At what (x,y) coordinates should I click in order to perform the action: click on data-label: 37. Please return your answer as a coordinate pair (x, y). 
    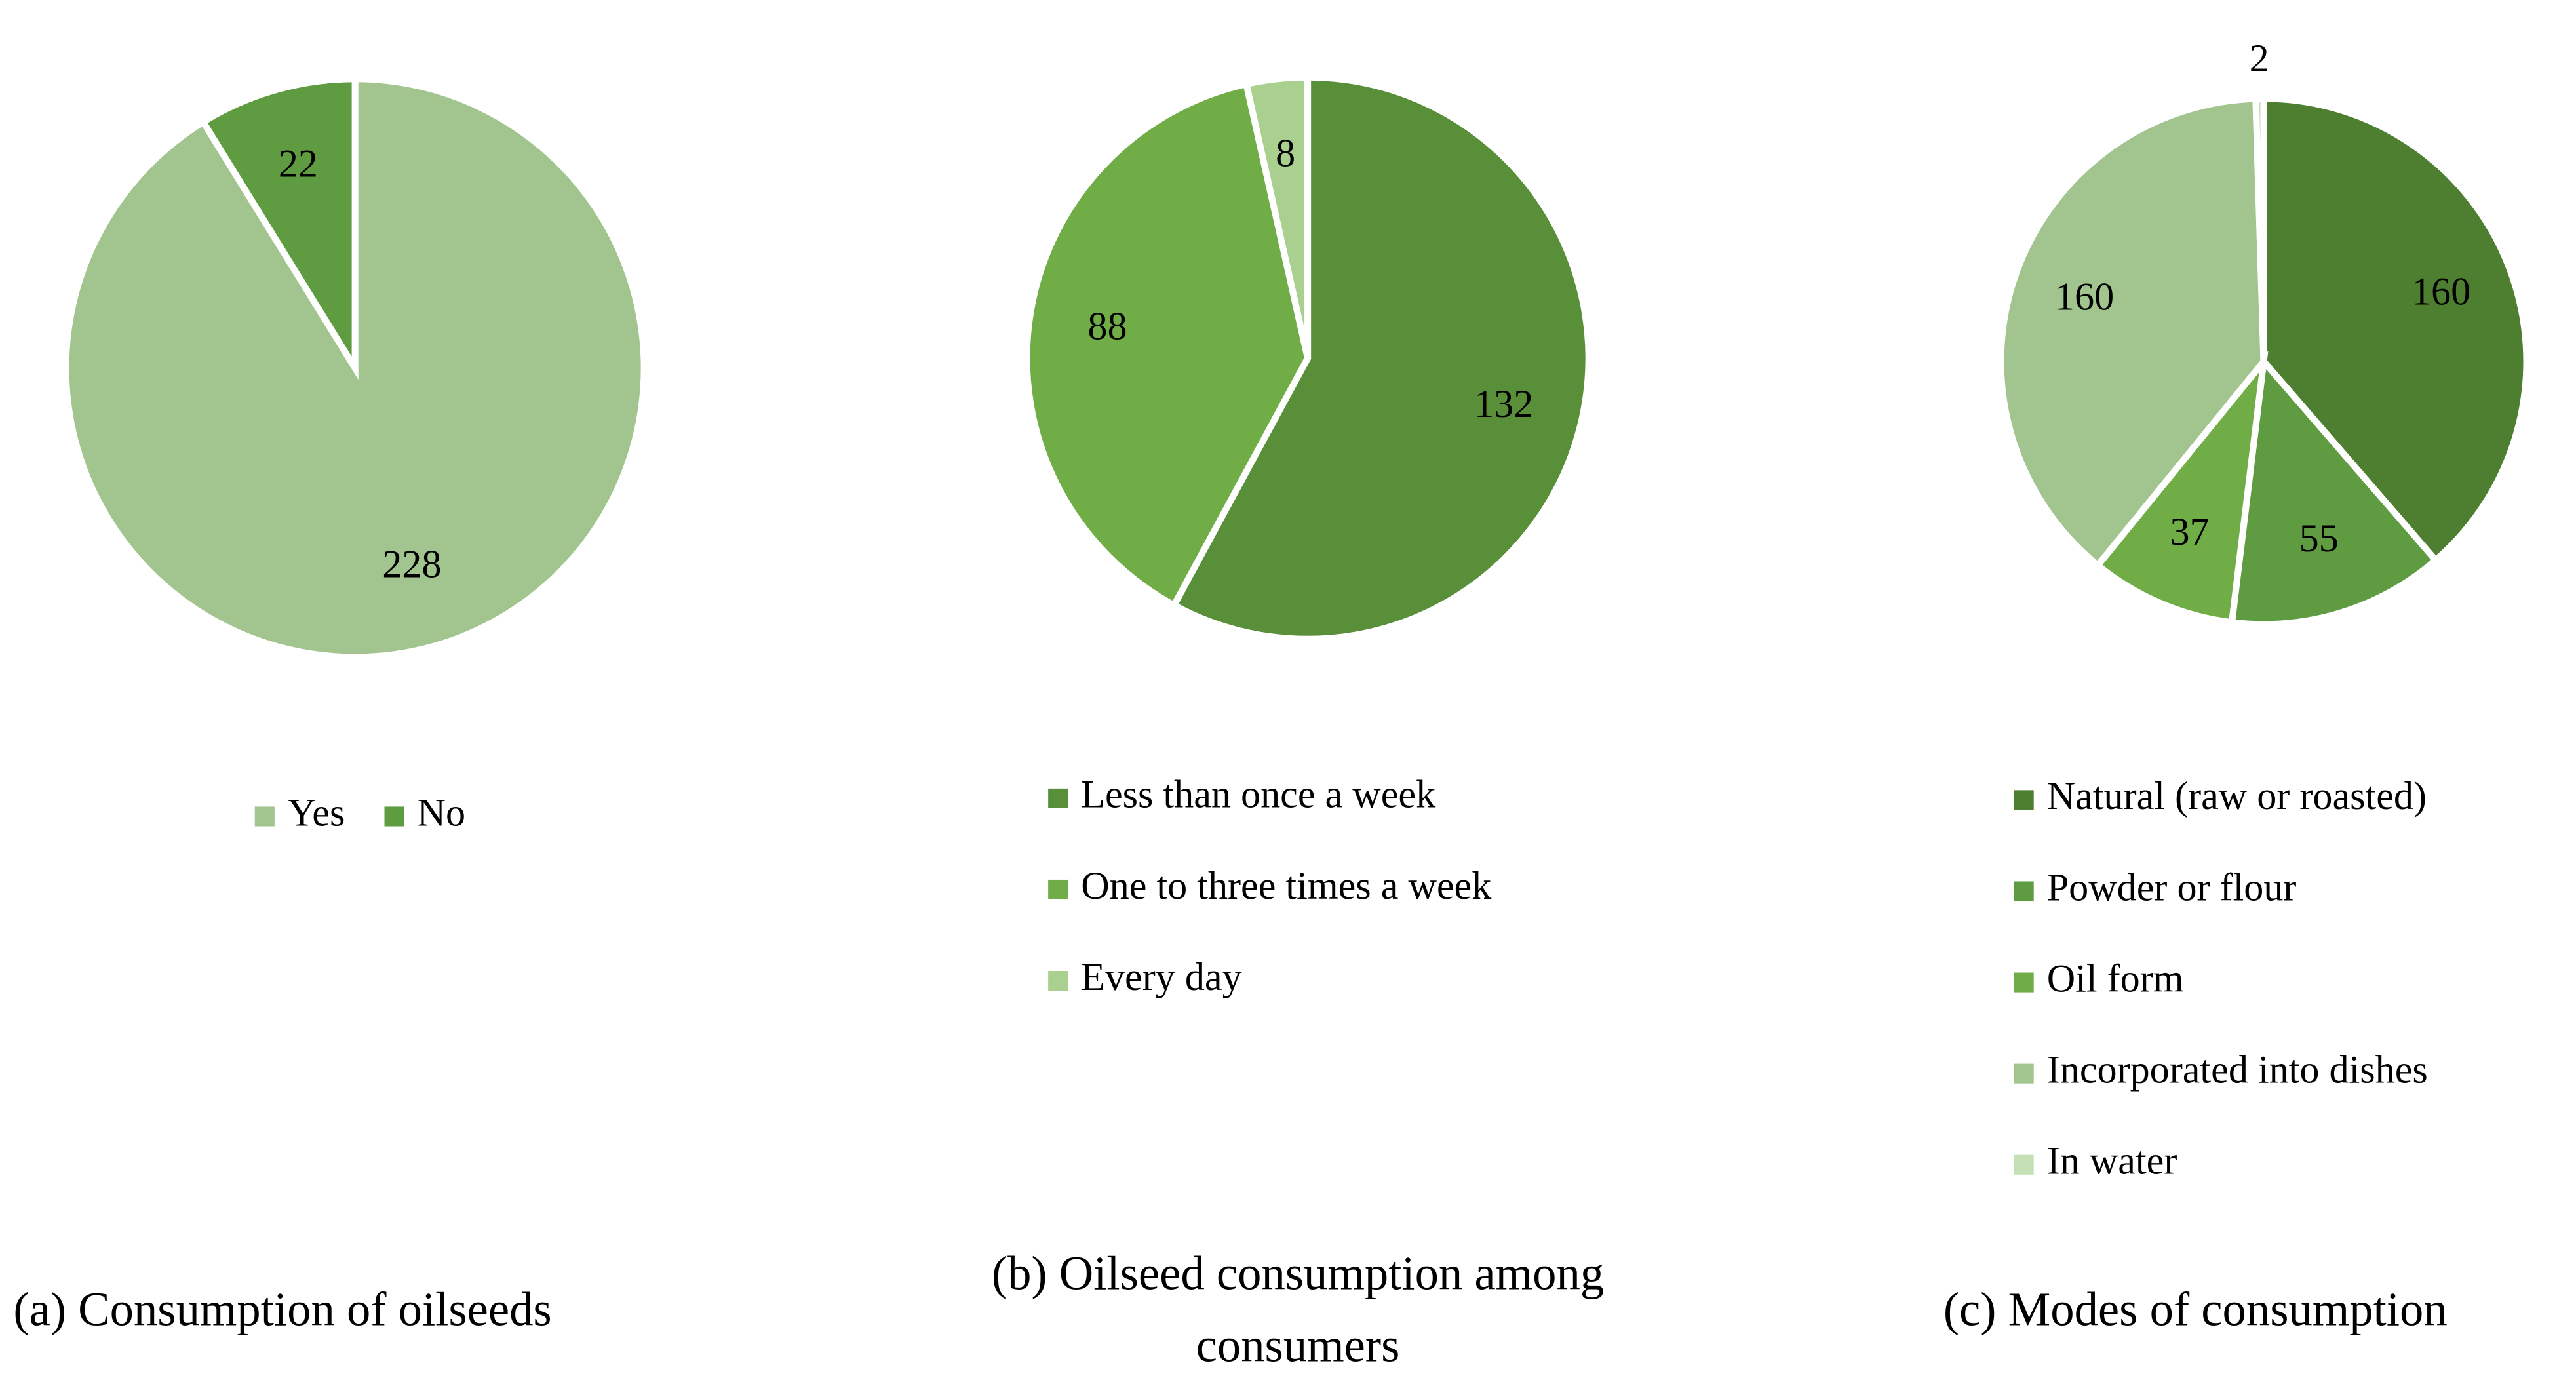
    Looking at the image, I should click on (2189, 532).